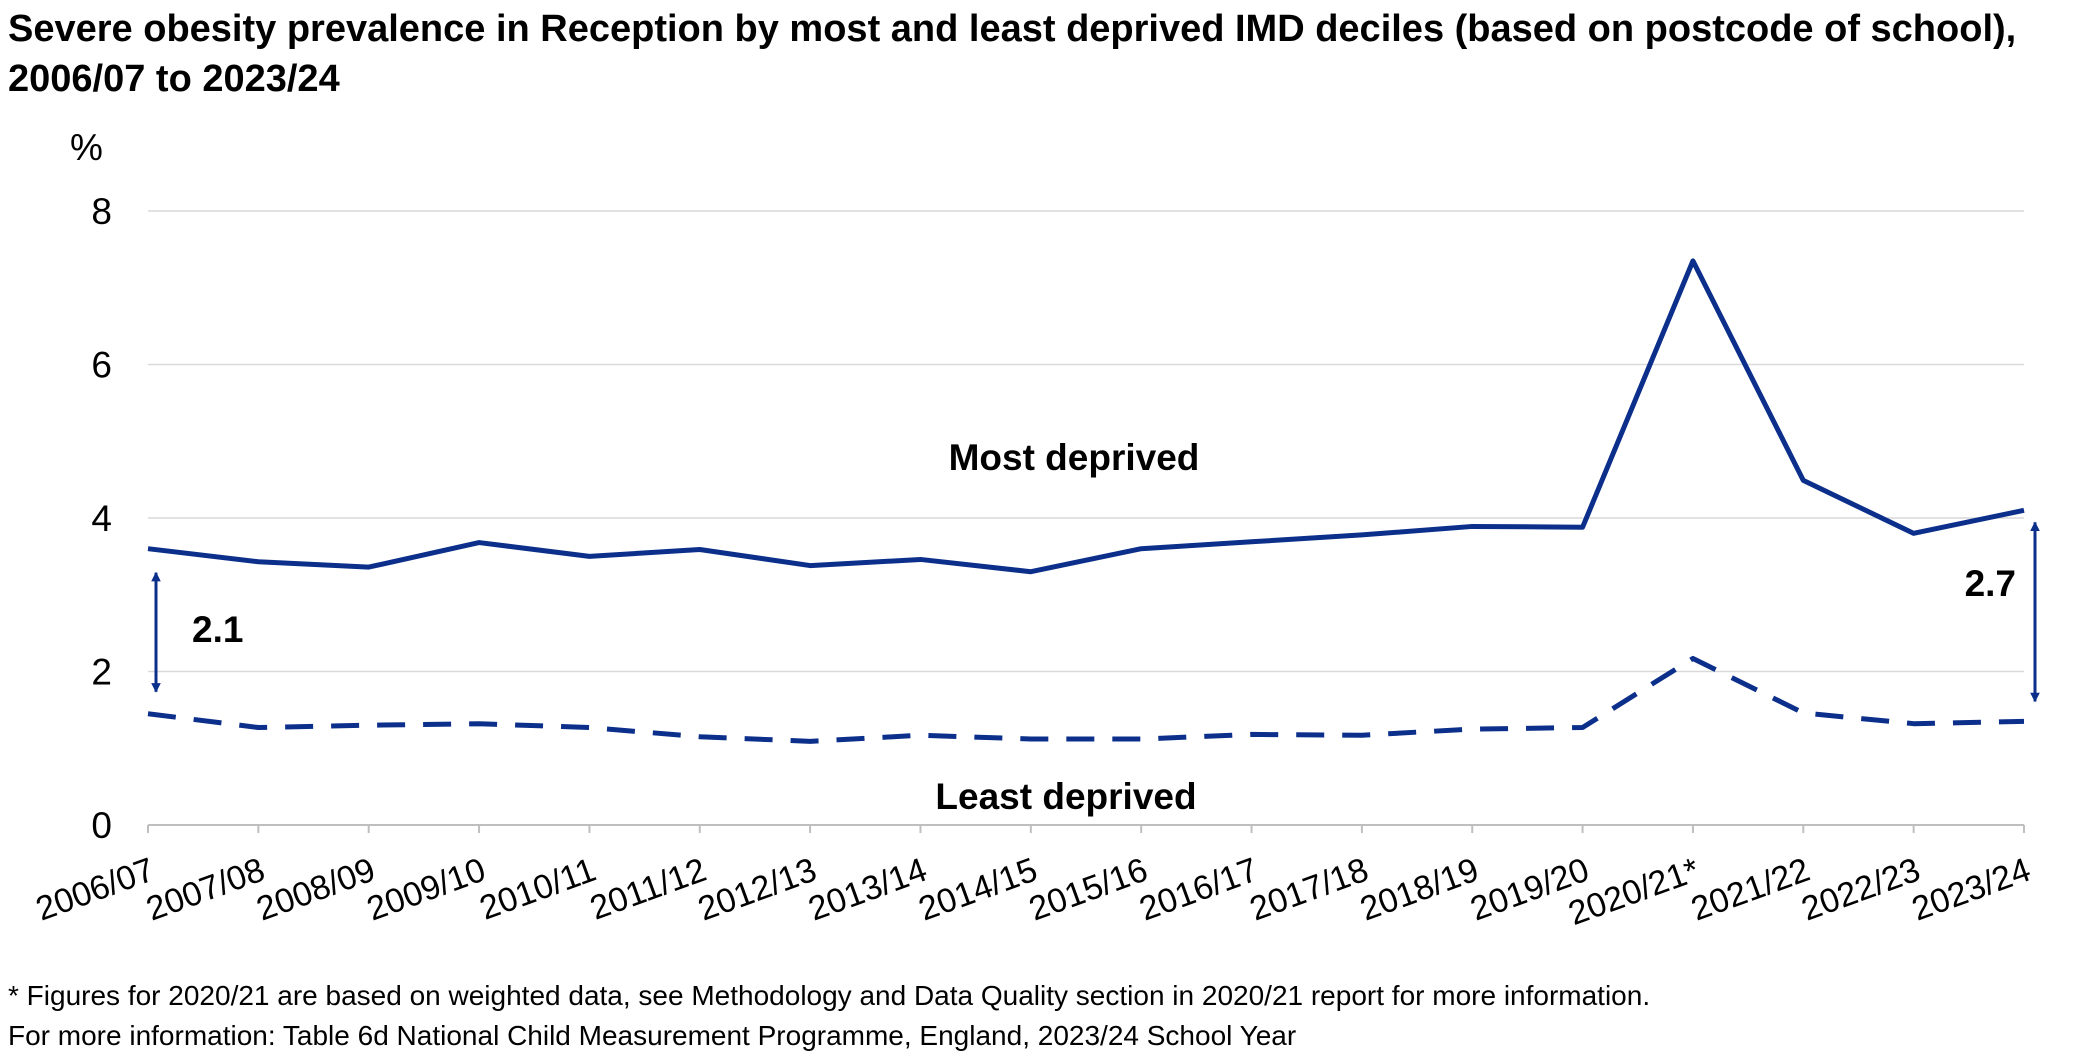  I want to click on x-tick-label: 2015/16, so click(1088, 890).